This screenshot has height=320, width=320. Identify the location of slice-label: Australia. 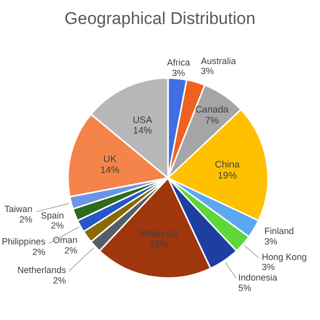
(218, 61).